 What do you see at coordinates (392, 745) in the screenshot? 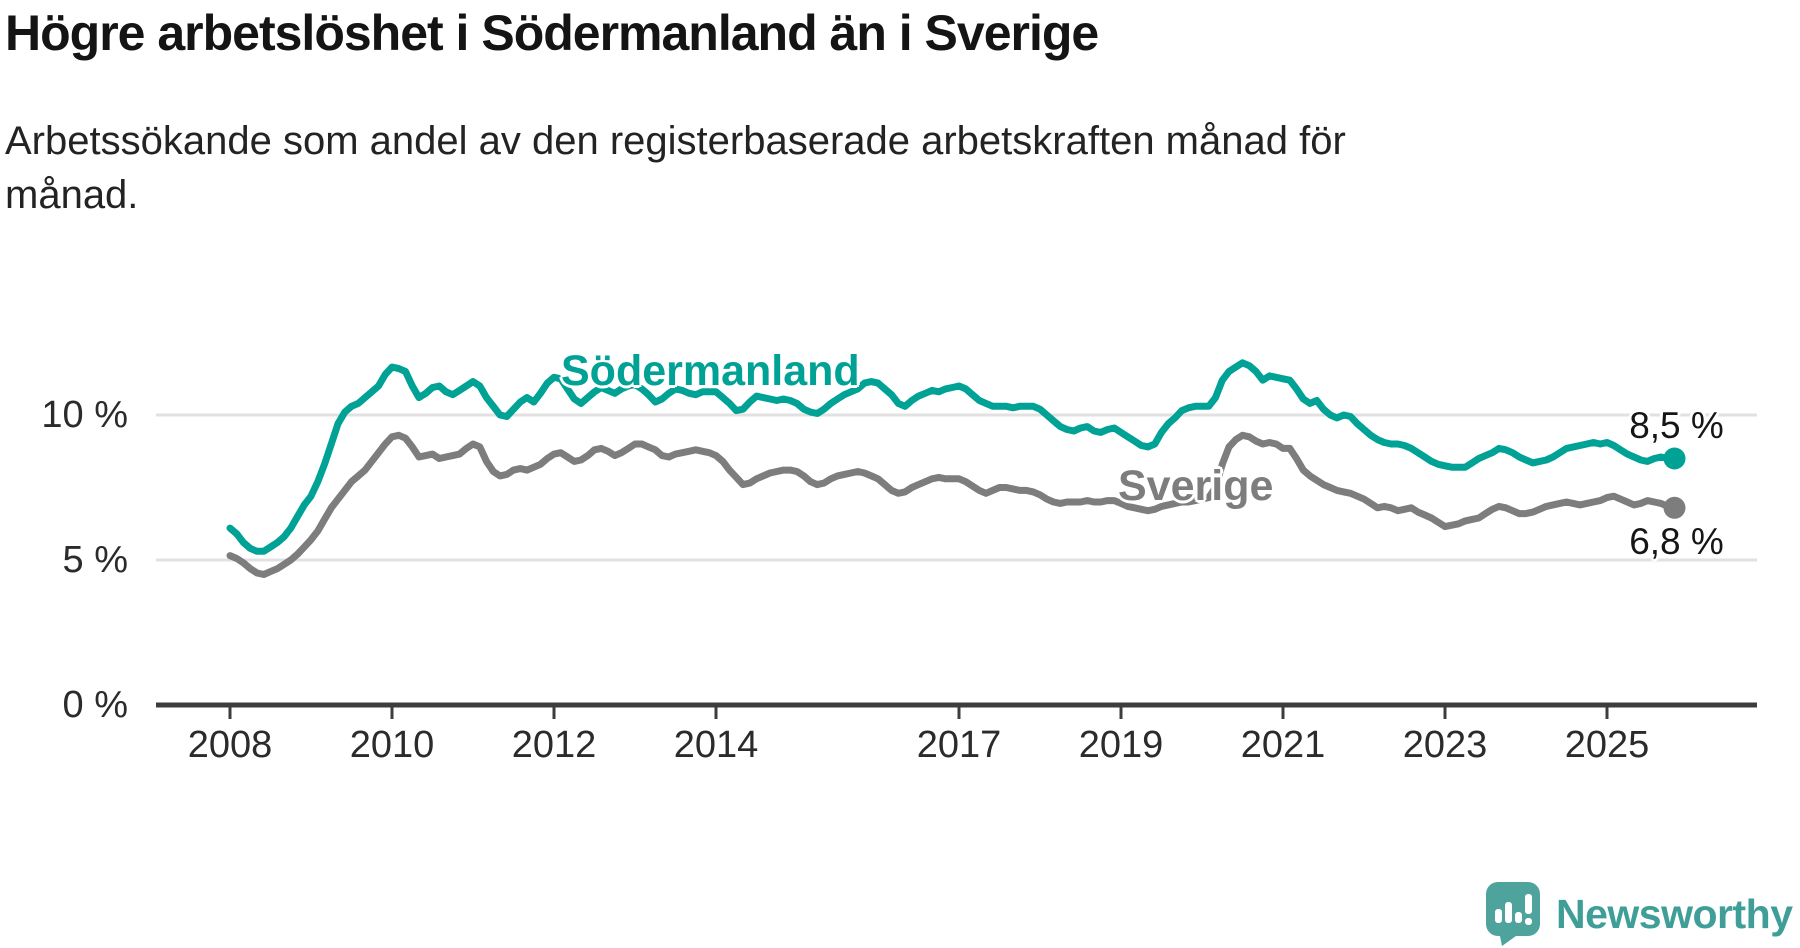
I see `x-axis-label: 2010` at bounding box center [392, 745].